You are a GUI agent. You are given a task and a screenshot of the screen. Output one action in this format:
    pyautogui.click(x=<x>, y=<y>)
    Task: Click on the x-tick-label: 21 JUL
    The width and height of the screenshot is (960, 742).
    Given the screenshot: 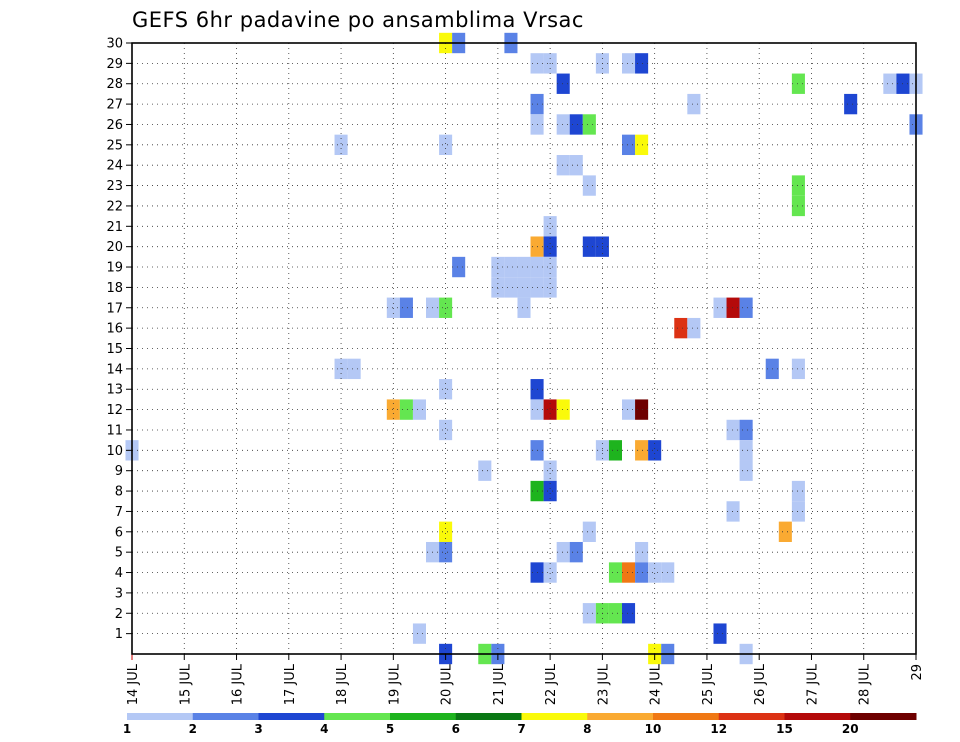 What is the action you would take?
    pyautogui.click(x=499, y=684)
    